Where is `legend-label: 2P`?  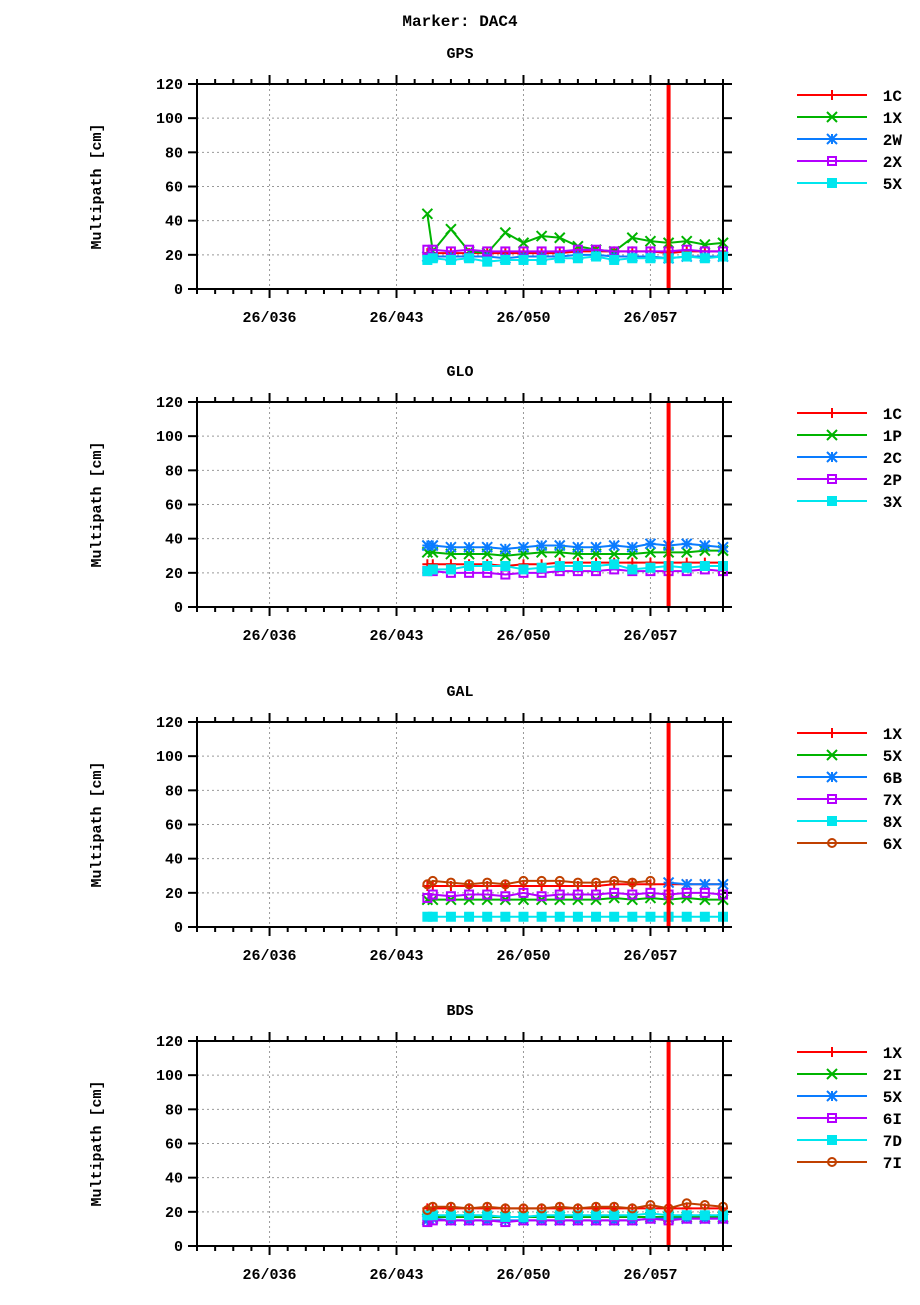
legend-label: 2P is located at coordinates (892, 481).